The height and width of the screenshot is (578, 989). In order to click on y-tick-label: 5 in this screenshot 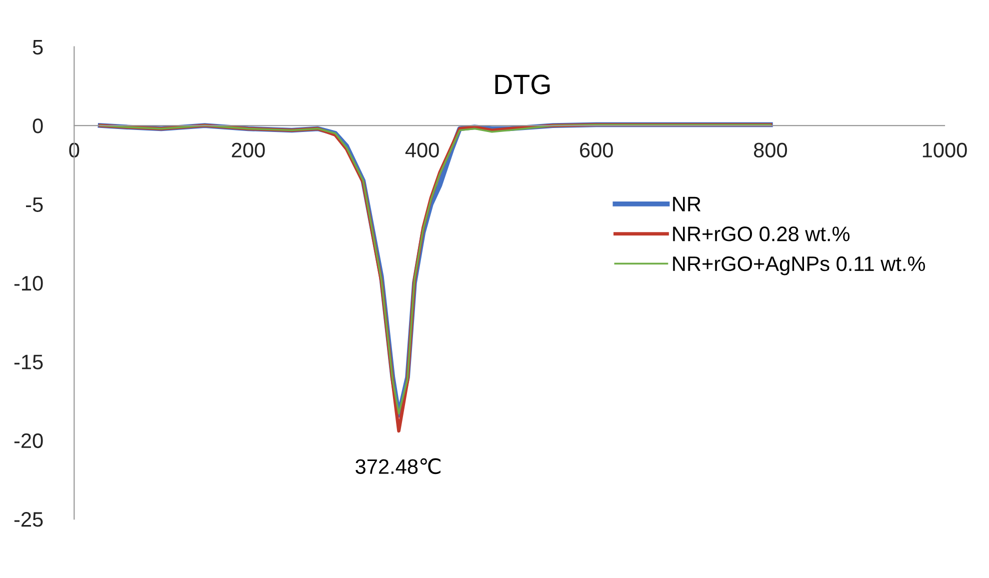, I will do `click(37, 47)`.